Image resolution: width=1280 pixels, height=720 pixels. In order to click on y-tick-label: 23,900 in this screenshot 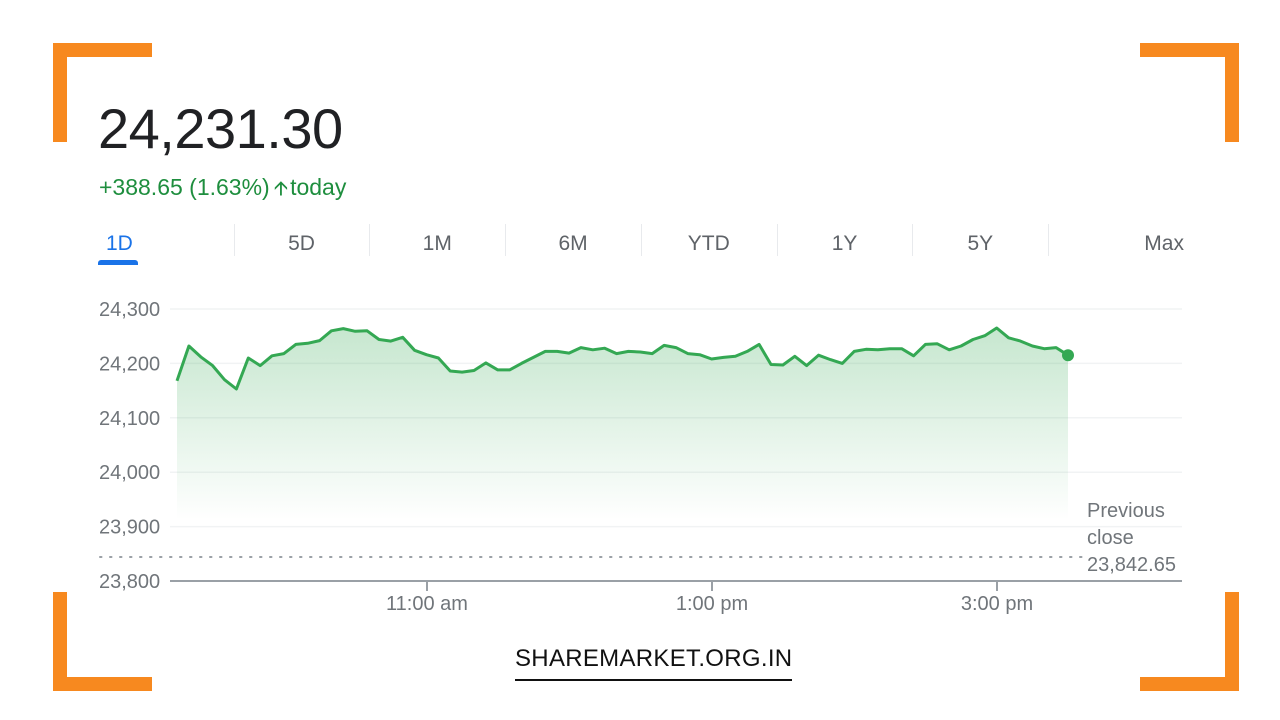, I will do `click(129, 528)`.